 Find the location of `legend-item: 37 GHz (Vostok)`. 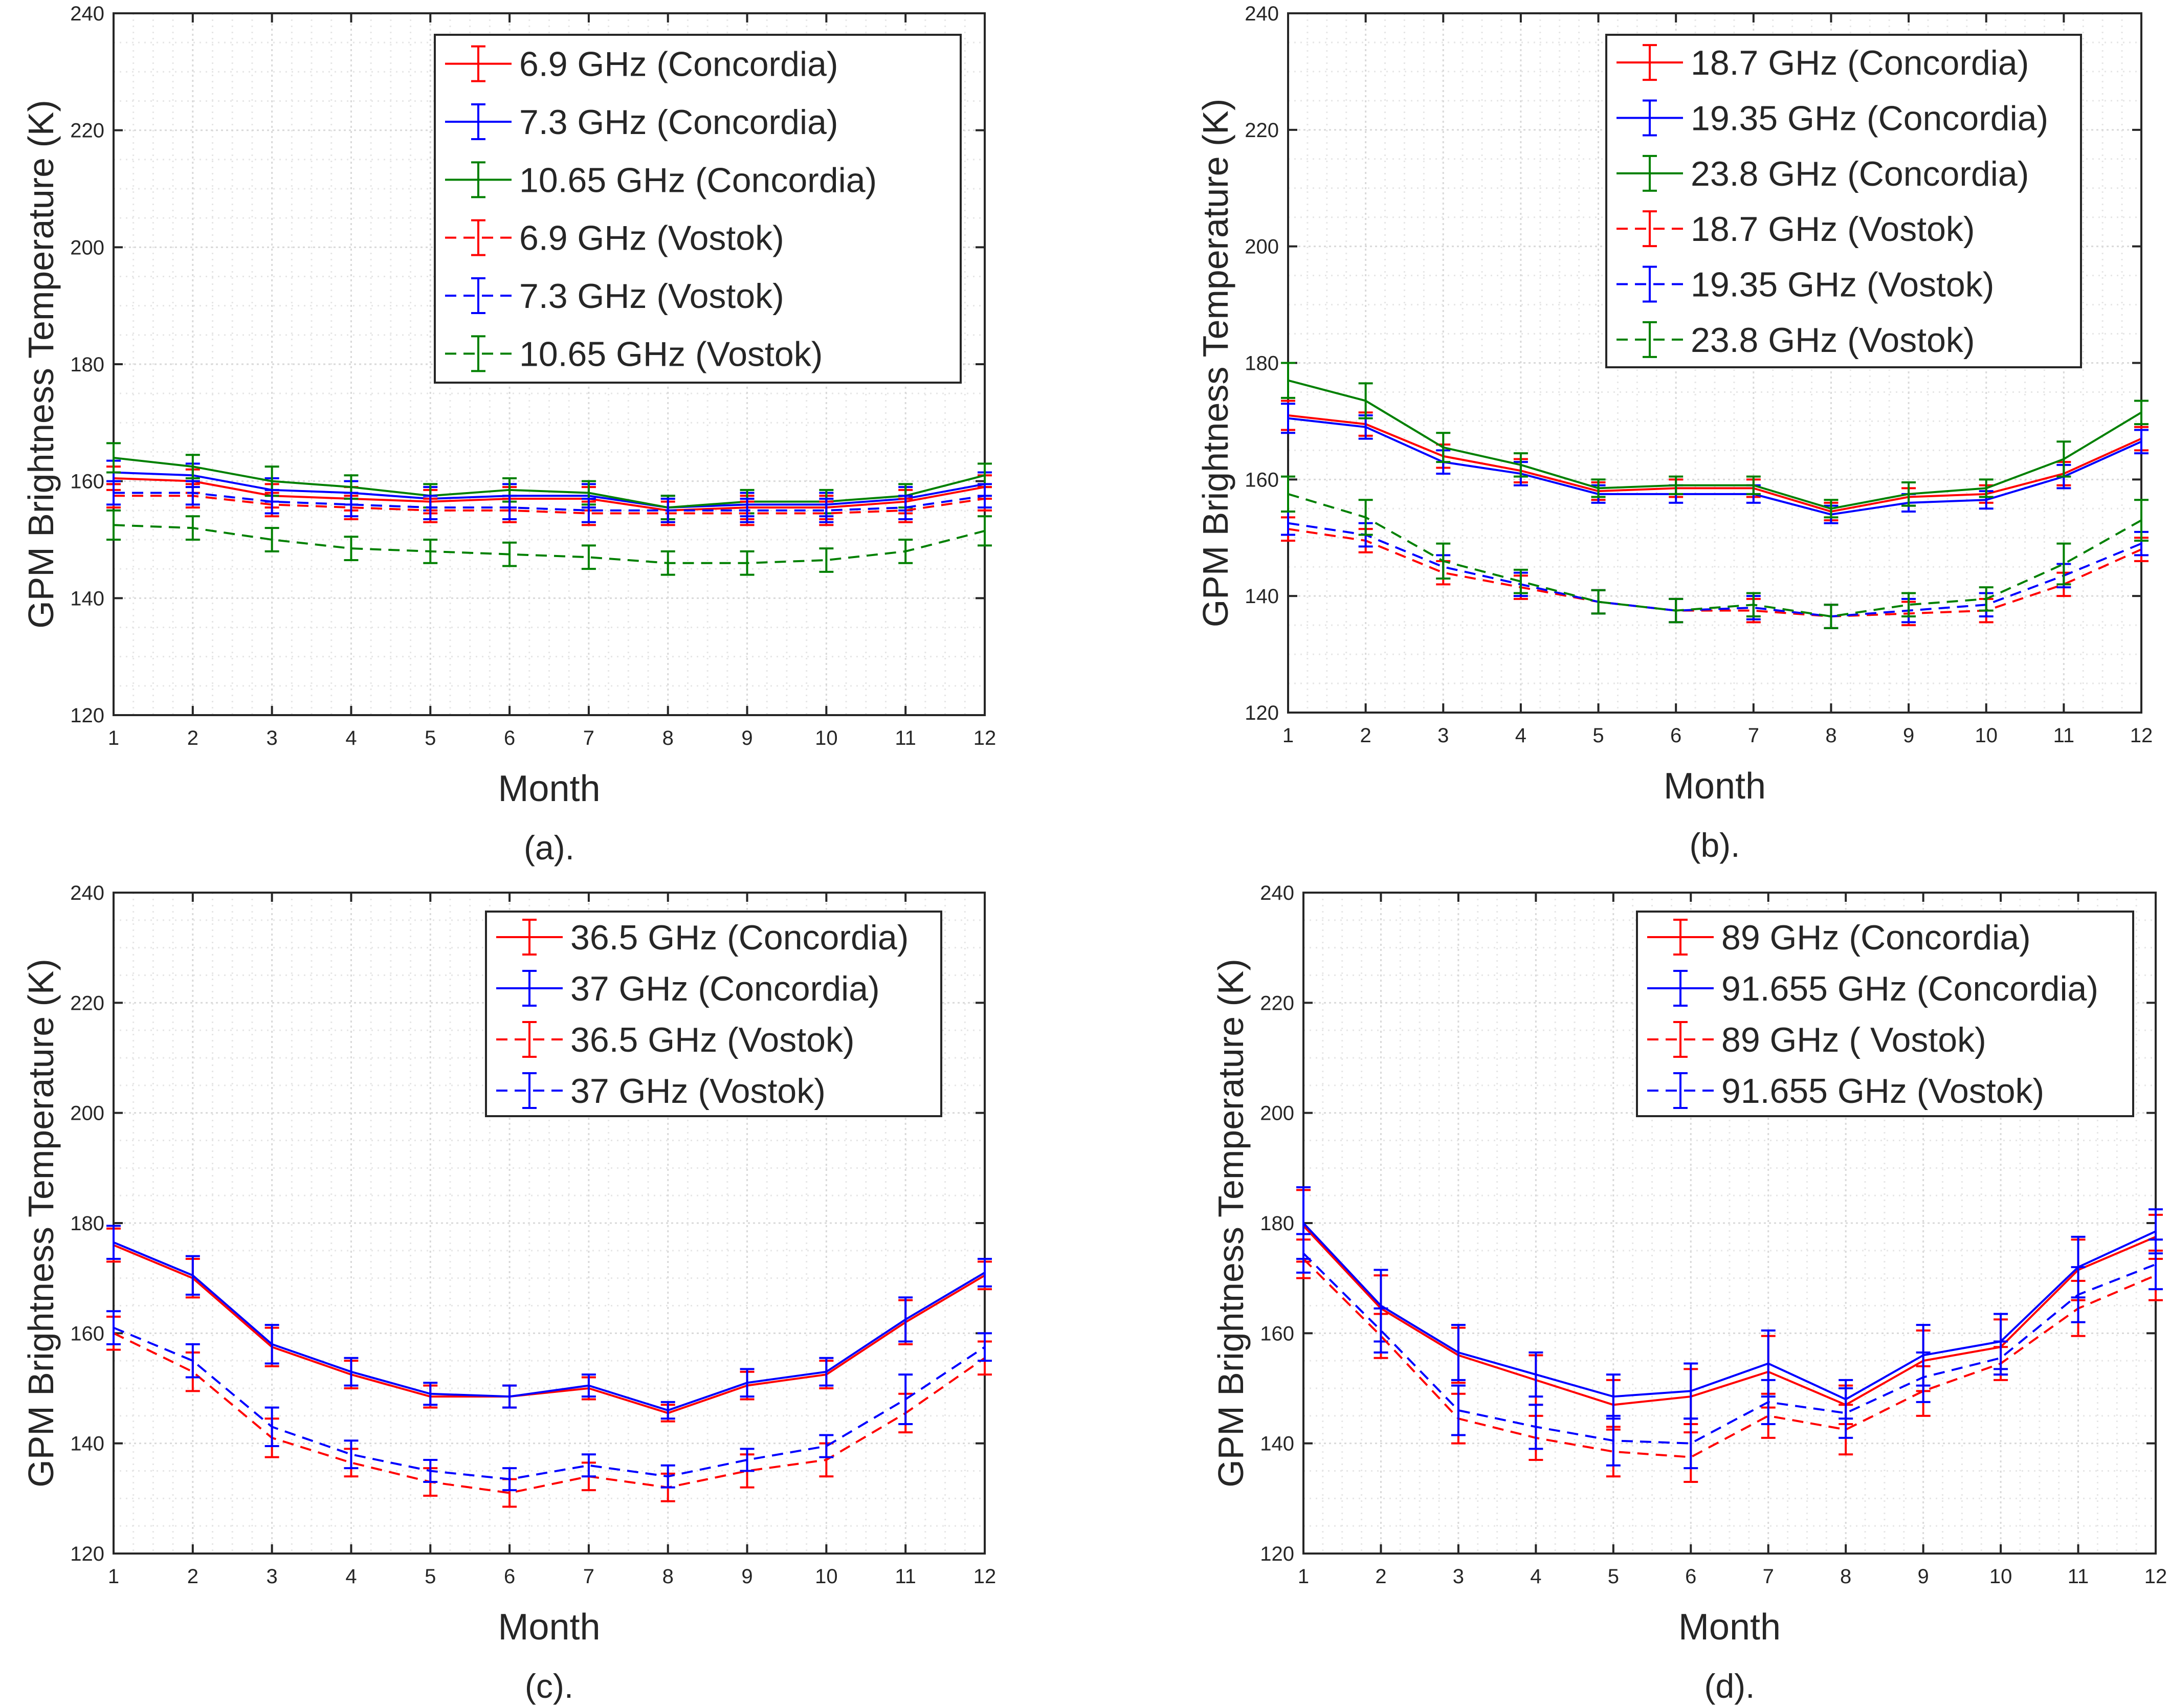

legend-item: 37 GHz (Vostok) is located at coordinates (661, 1091).